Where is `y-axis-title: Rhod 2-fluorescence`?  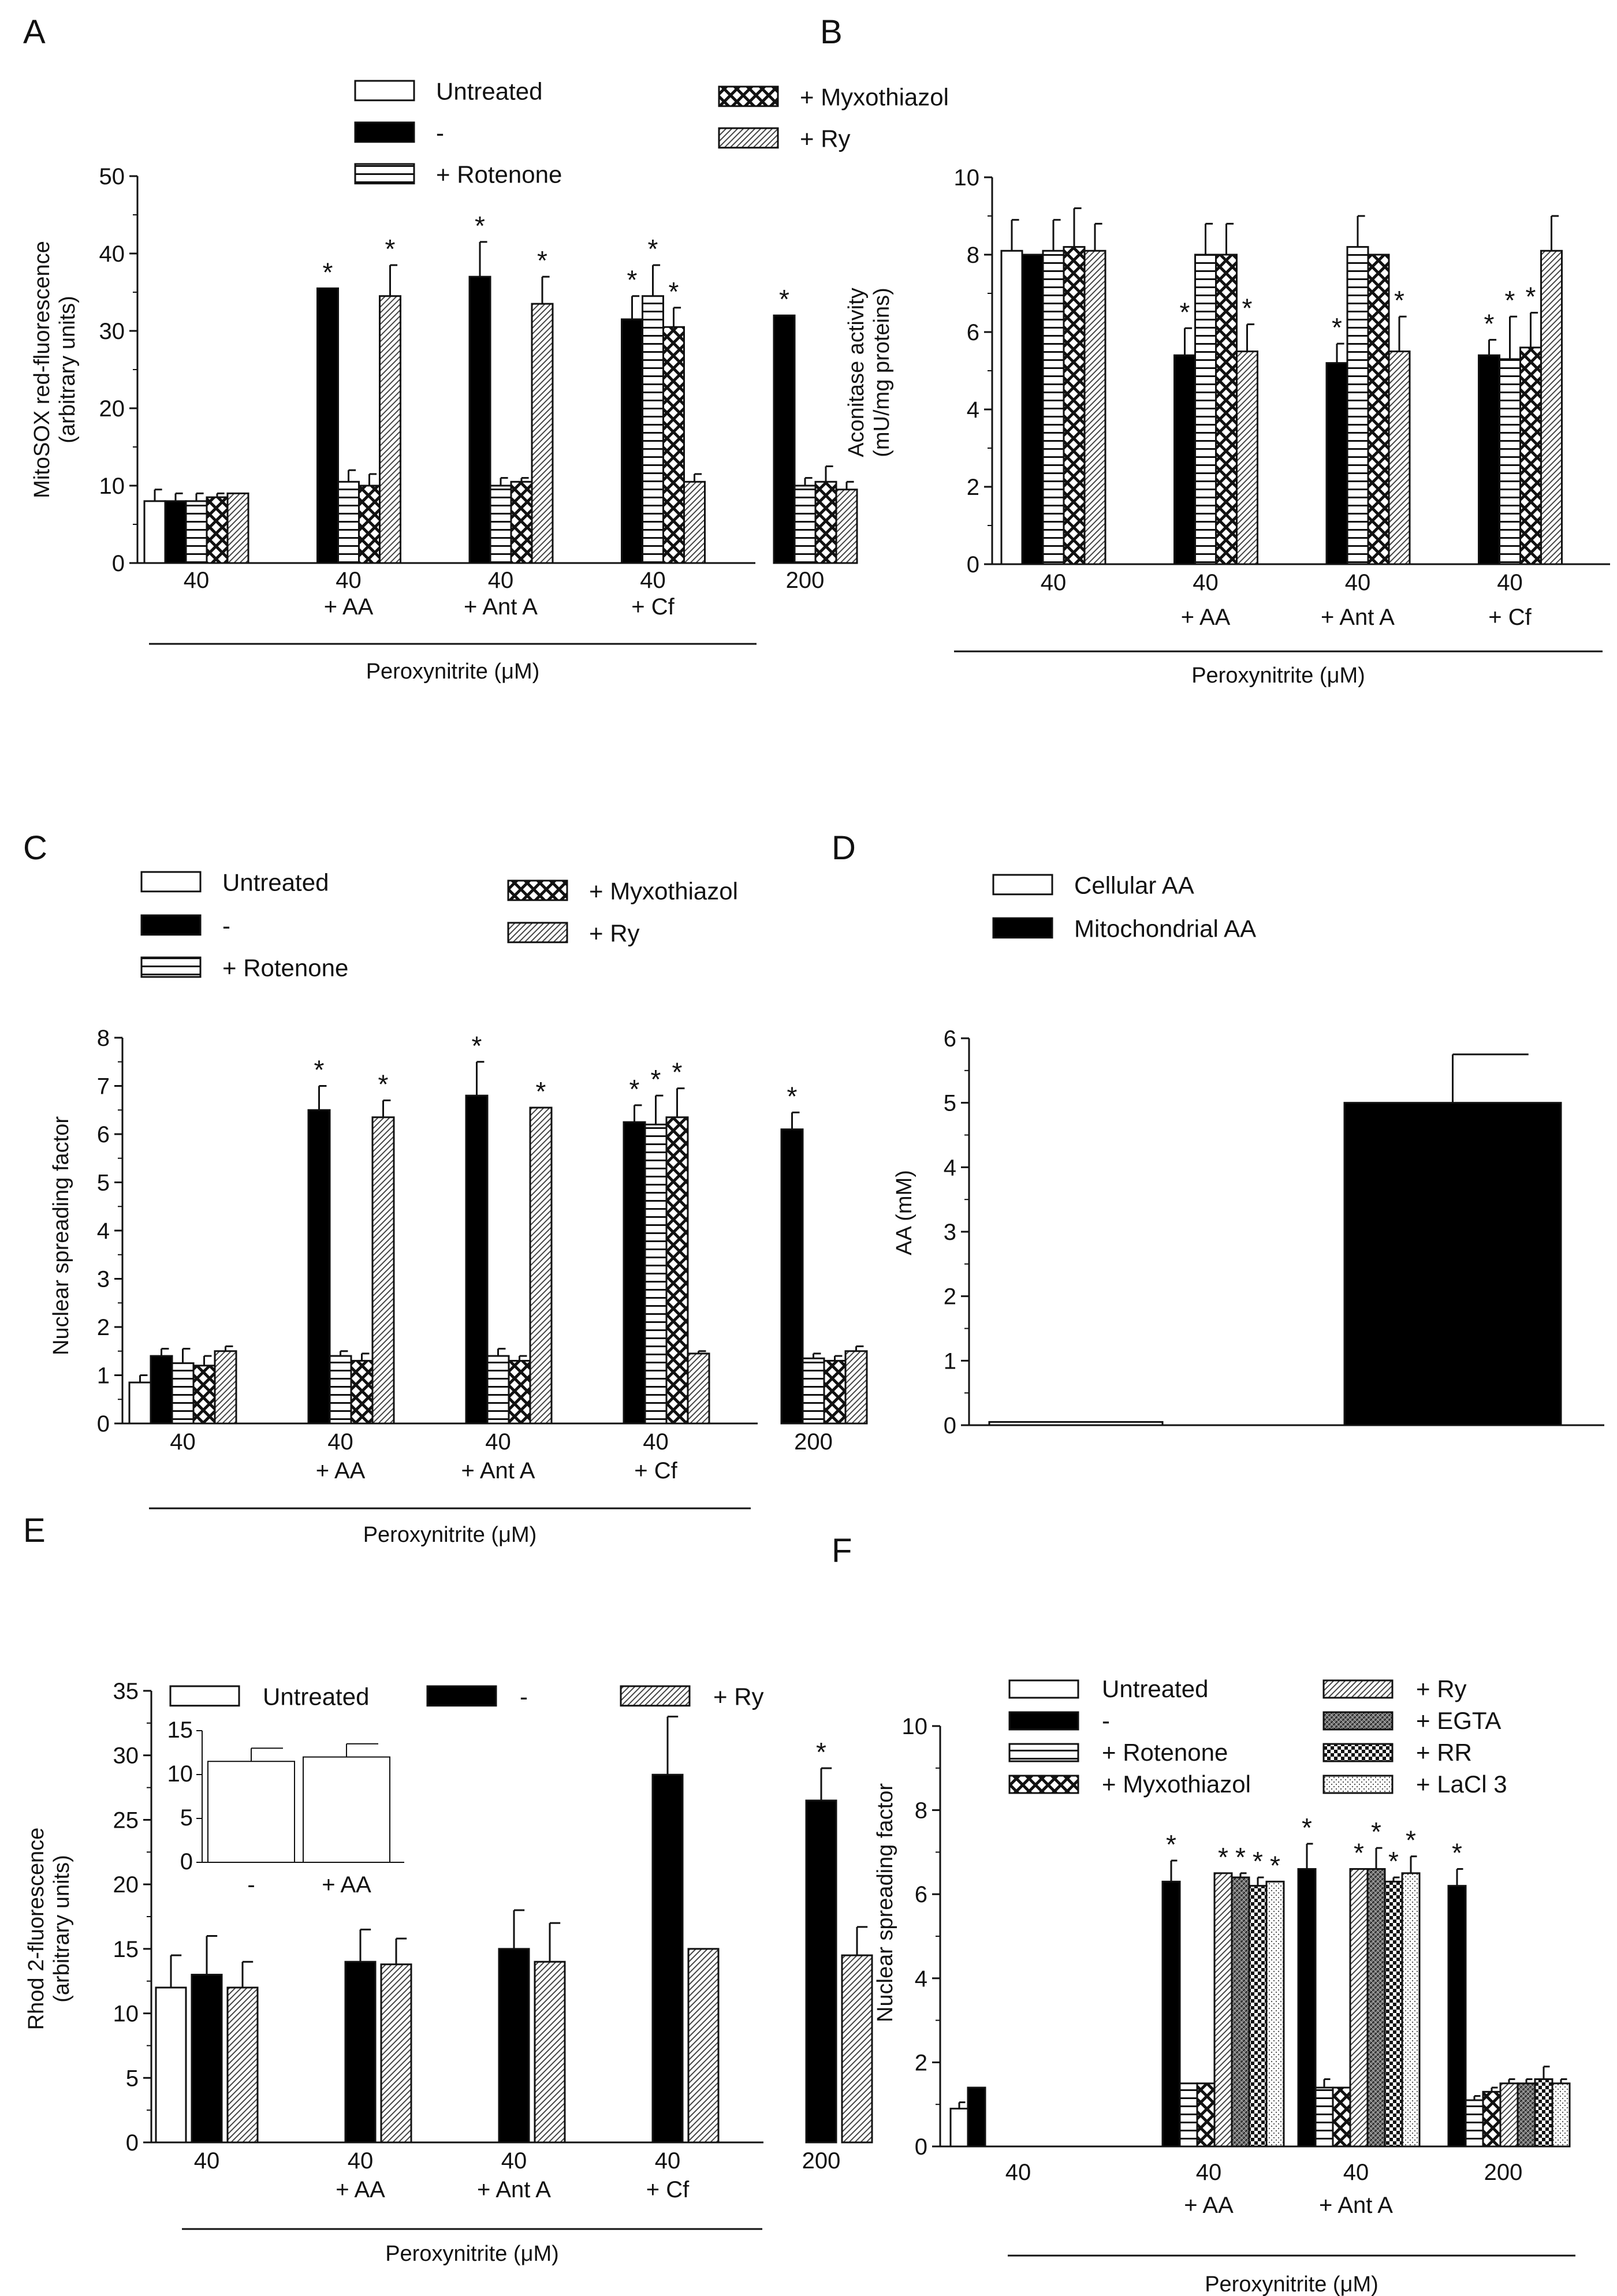
y-axis-title: Rhod 2-fluorescence is located at coordinates (36, 1929).